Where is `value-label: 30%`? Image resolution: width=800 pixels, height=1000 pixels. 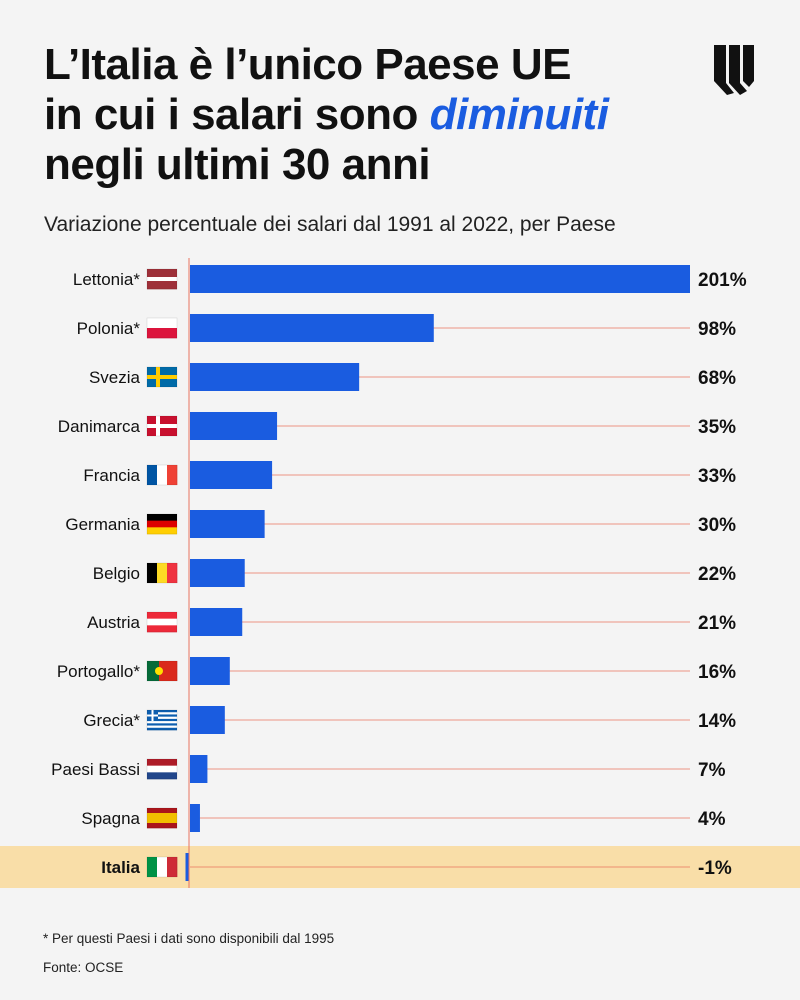 value-label: 30% is located at coordinates (717, 525).